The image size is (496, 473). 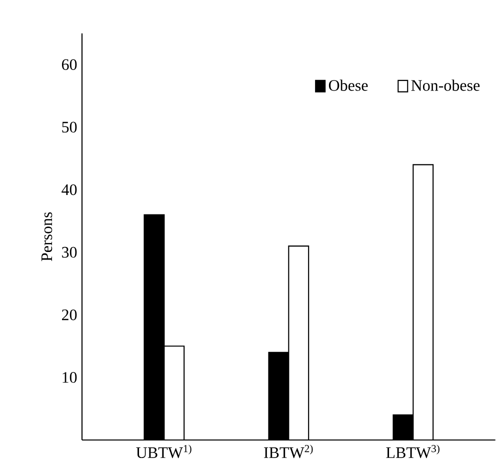 What do you see at coordinates (69, 64) in the screenshot?
I see `y-tick-label: 60` at bounding box center [69, 64].